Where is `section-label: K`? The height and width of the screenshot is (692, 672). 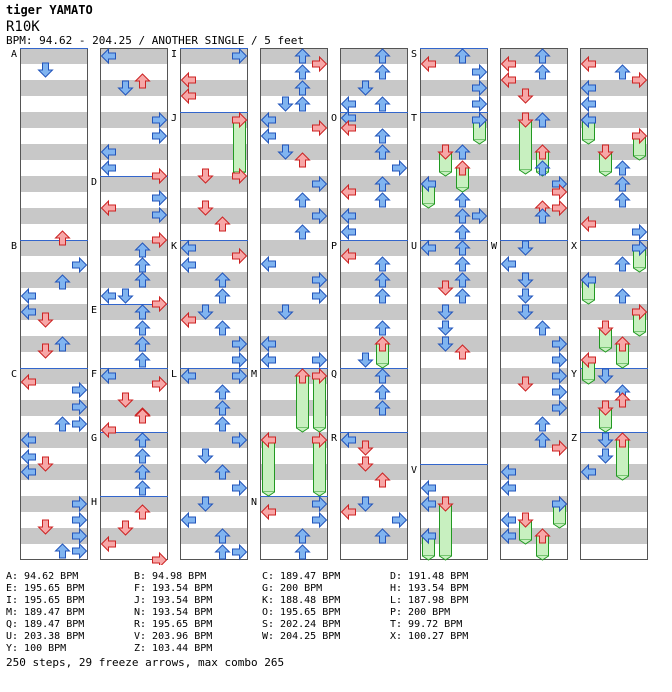 section-label: K is located at coordinates (174, 246).